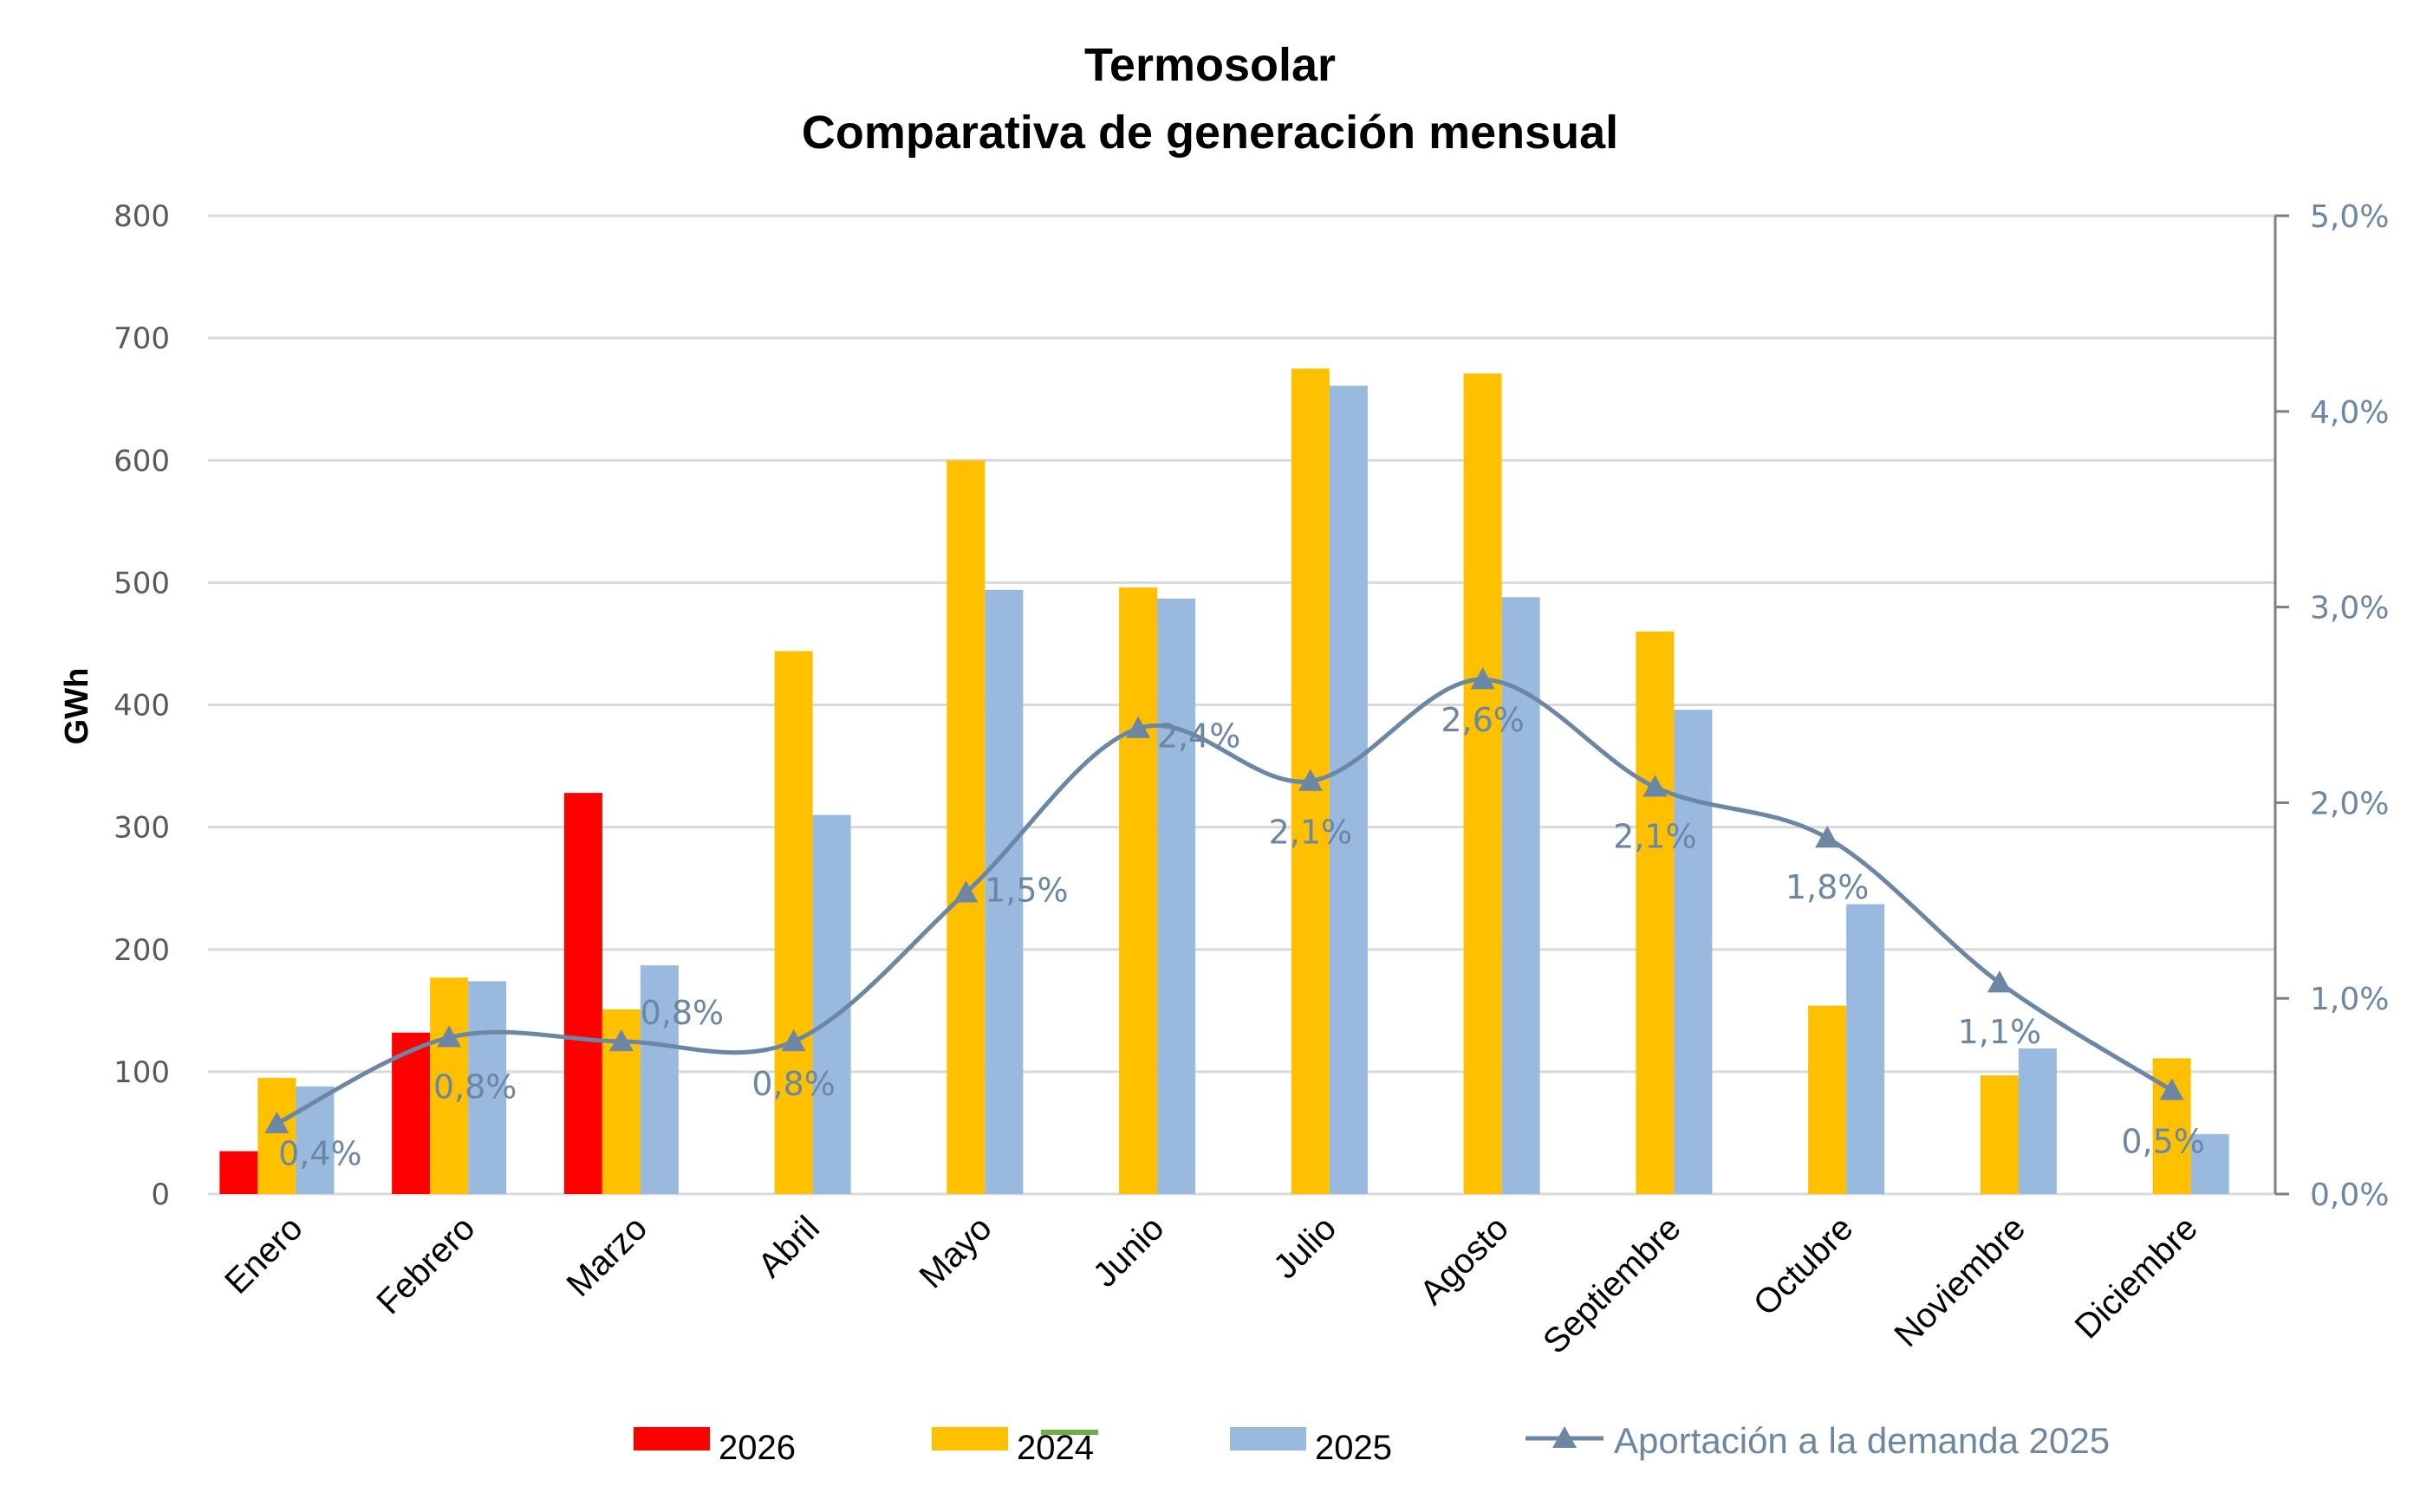 The image size is (2420, 1512). What do you see at coordinates (1268, 1438) in the screenshot?
I see `legend-swatch-2025` at bounding box center [1268, 1438].